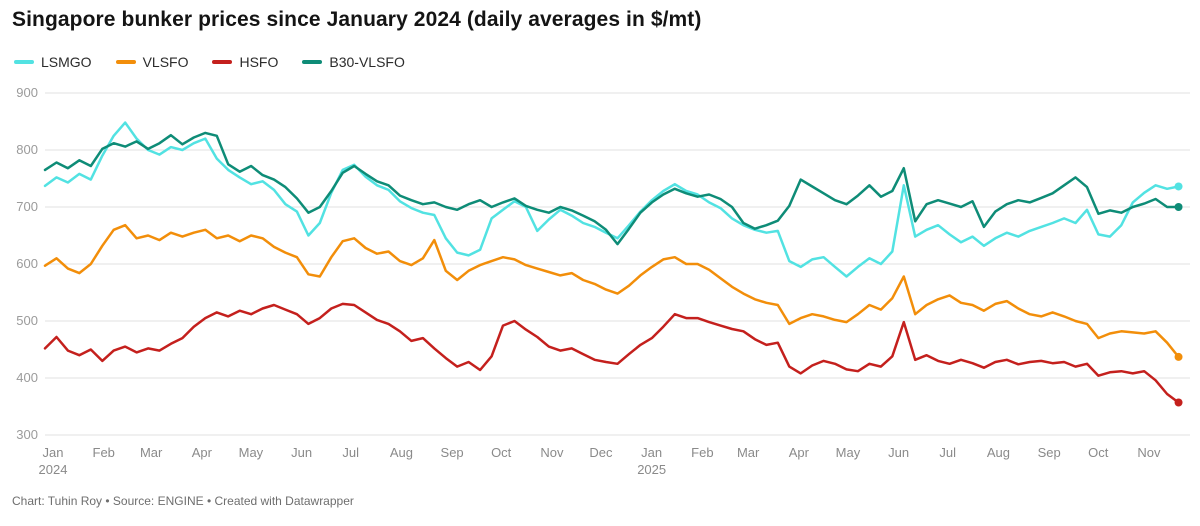 This screenshot has height=526, width=1200. I want to click on y-axis-label-400: 400, so click(27, 377).